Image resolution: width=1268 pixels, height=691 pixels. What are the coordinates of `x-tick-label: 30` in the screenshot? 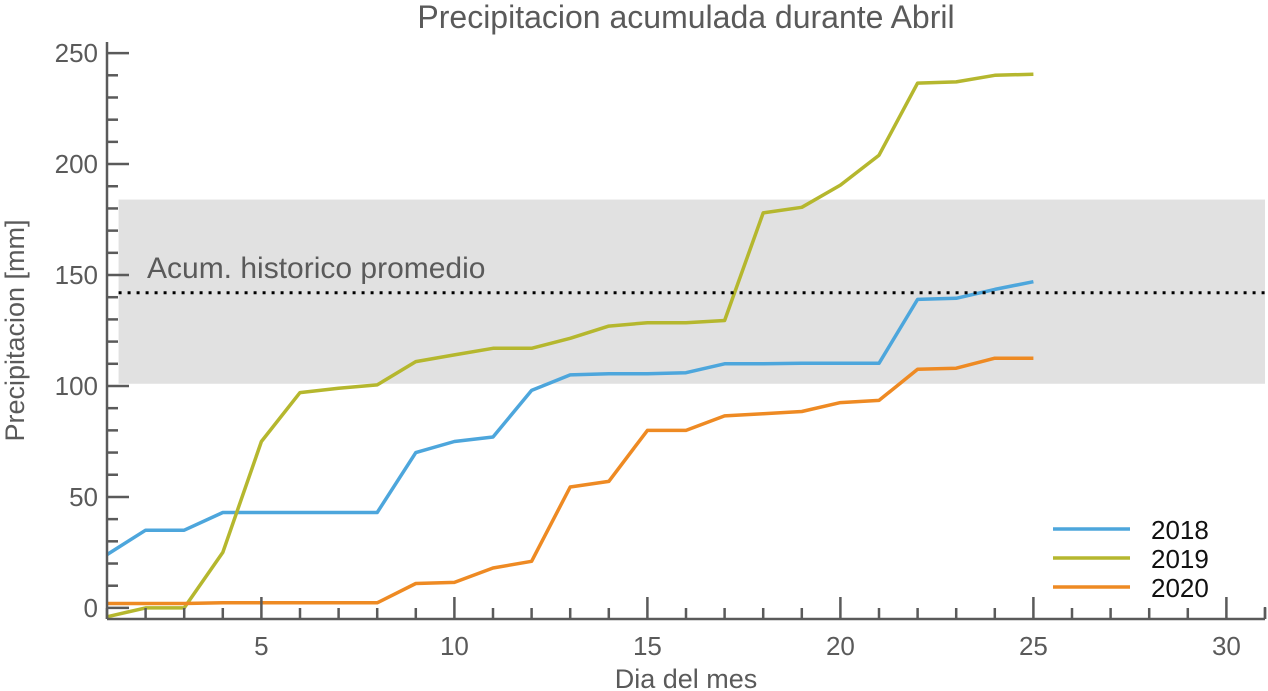 It's located at (1226, 646).